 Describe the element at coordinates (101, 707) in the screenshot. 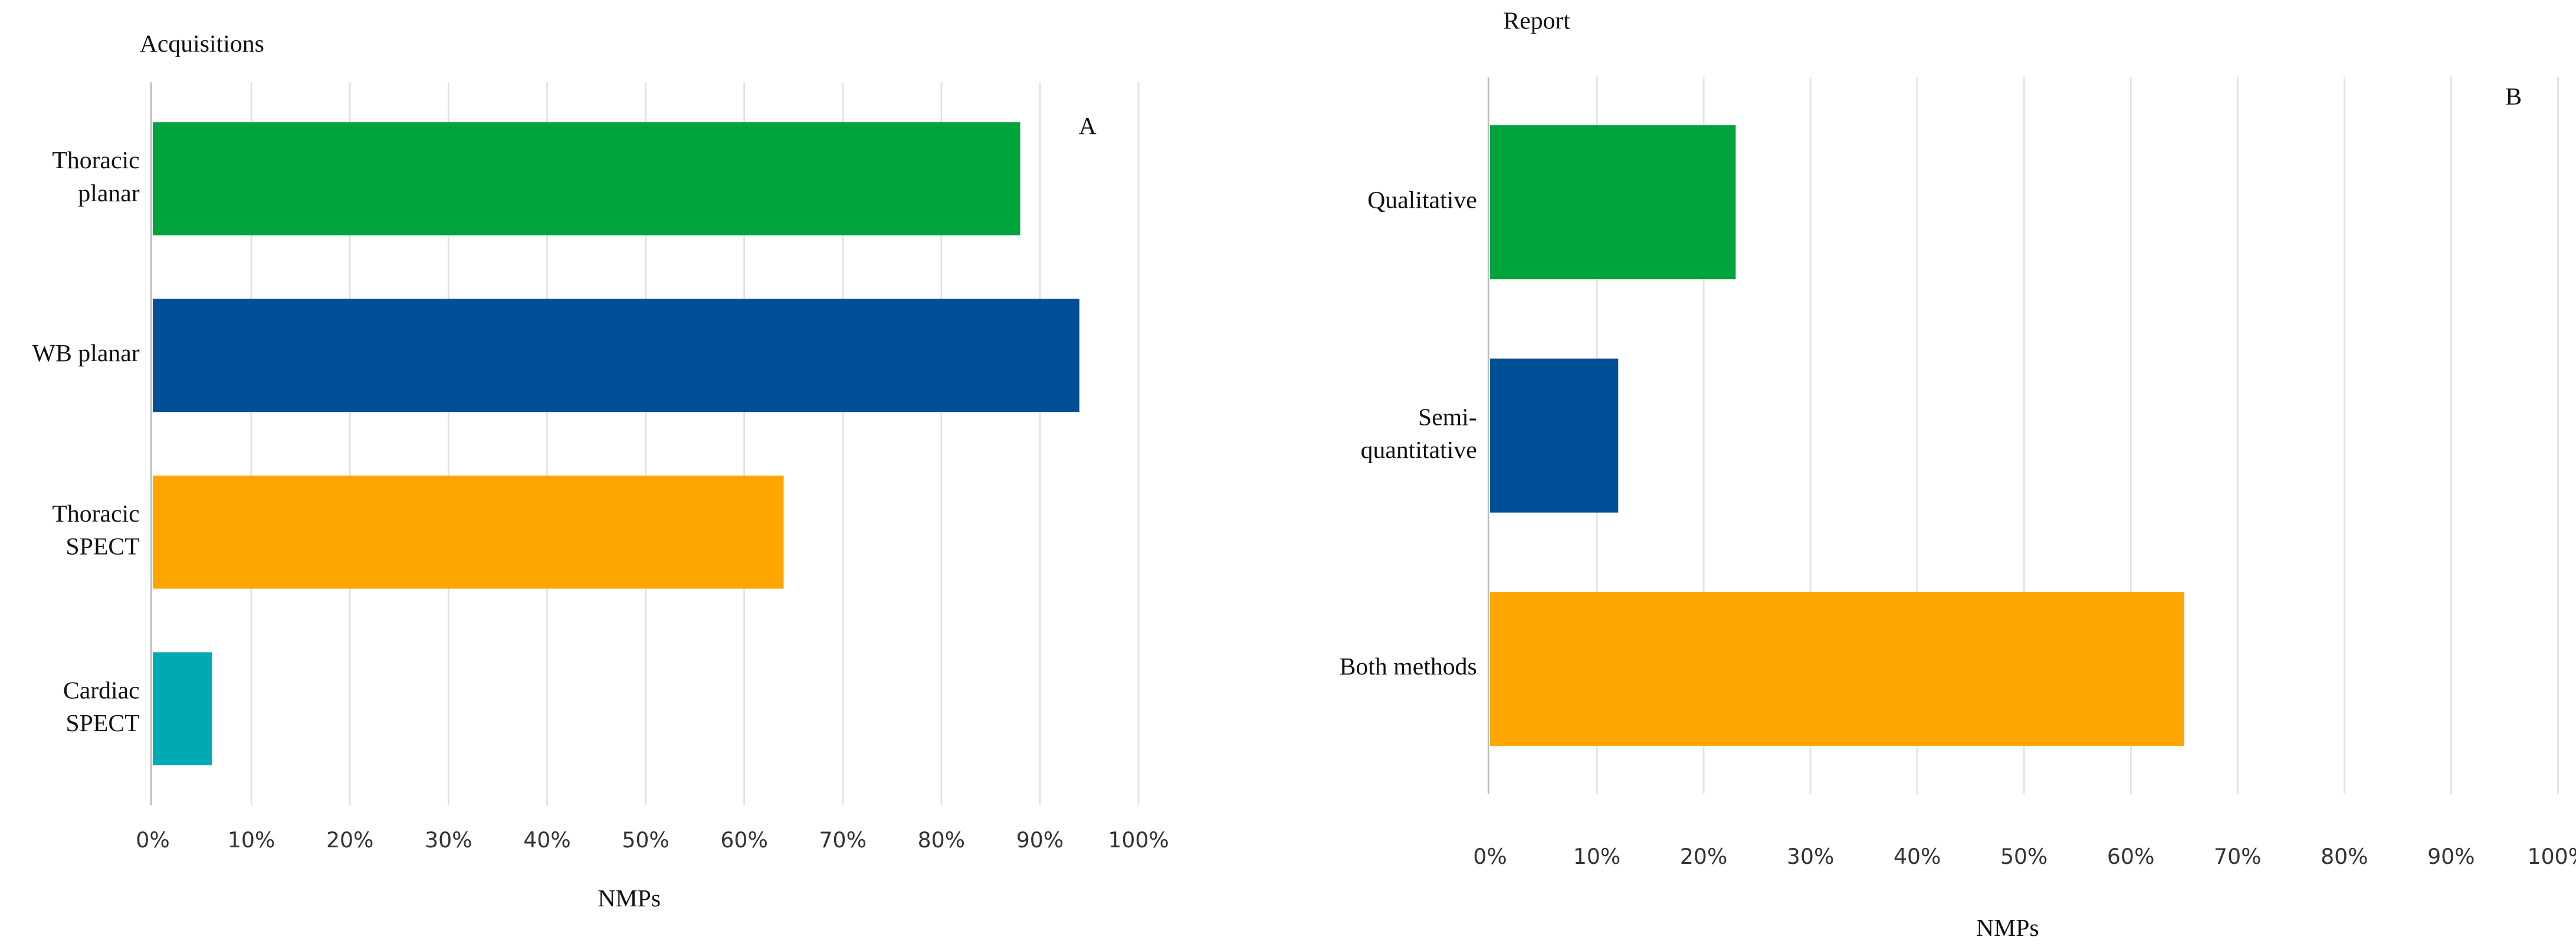

I see `y-tick-label: Cardiac SPECT` at that location.